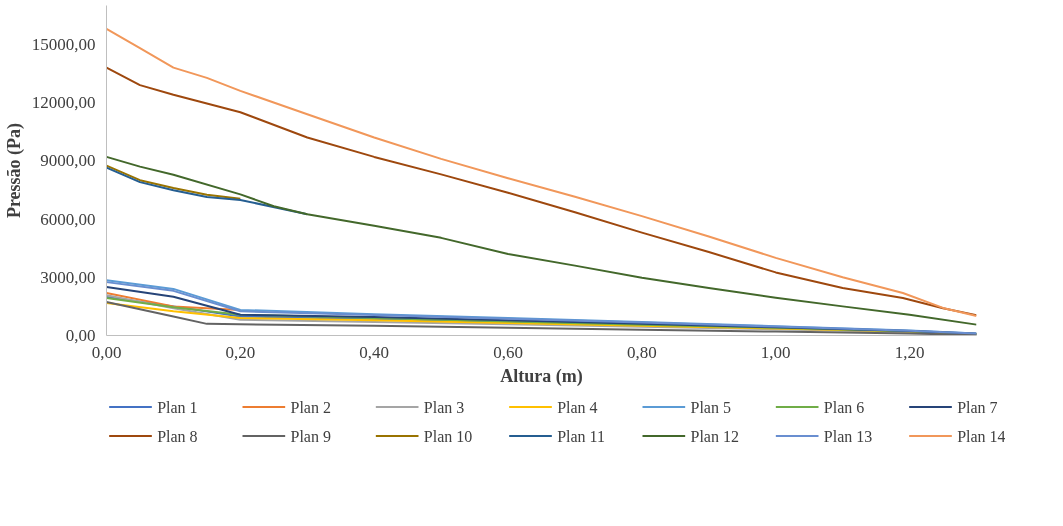 Image resolution: width=1063 pixels, height=526 pixels. I want to click on y-tick-label: 12000,00, so click(63, 103).